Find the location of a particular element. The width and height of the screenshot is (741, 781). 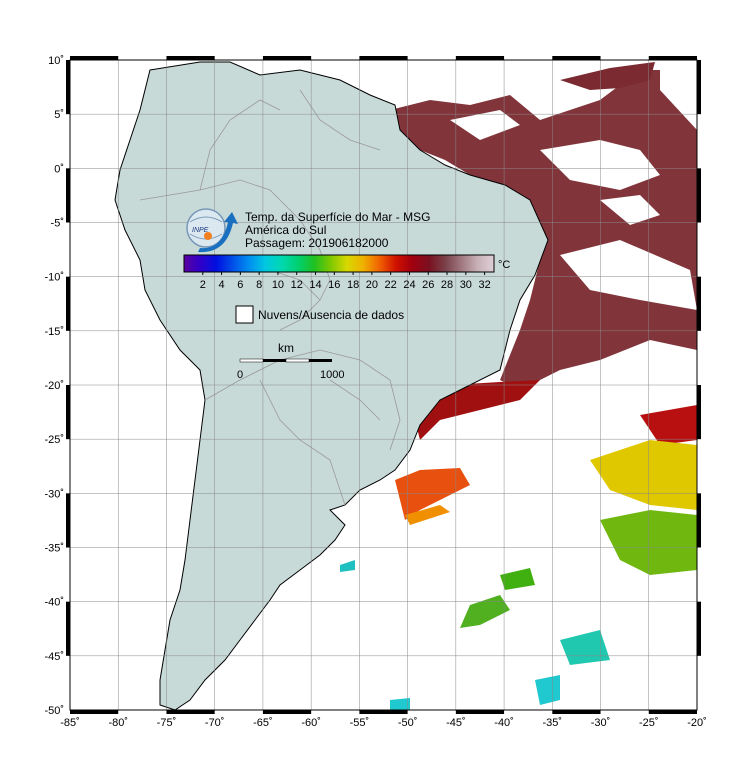

colorbar-unit: °C is located at coordinates (504, 265).